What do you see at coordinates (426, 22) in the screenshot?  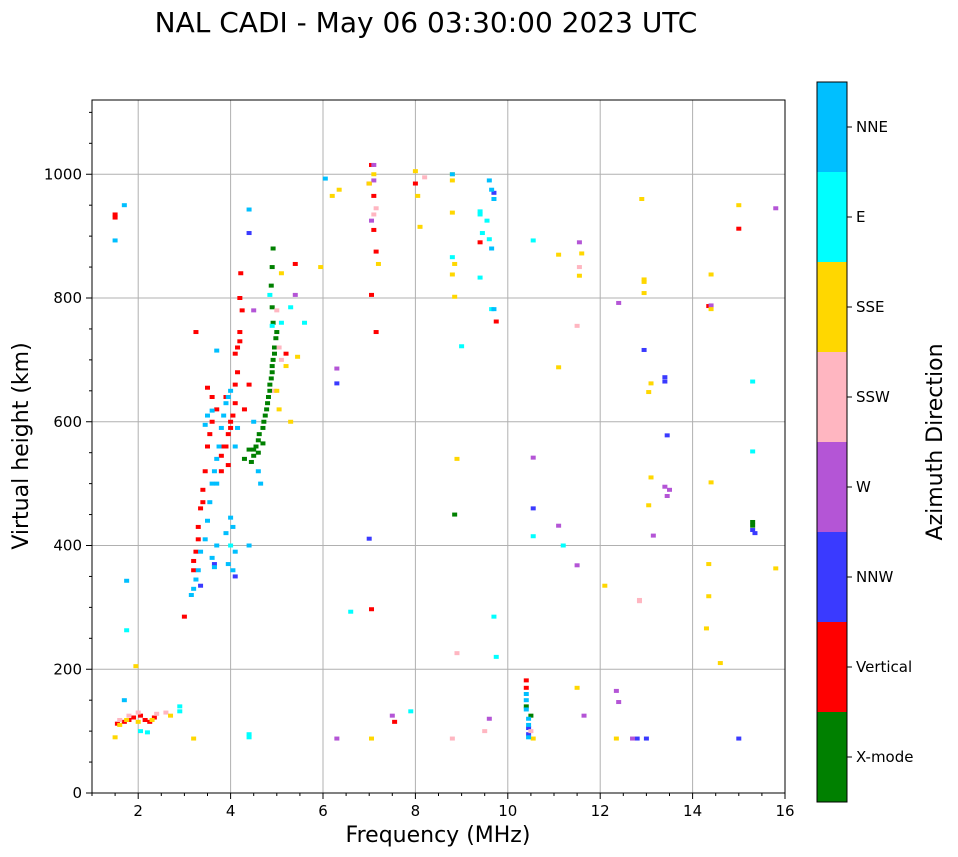 I see `chart-title: NAL CADI - May 06 03:30:00 2023 UTC` at bounding box center [426, 22].